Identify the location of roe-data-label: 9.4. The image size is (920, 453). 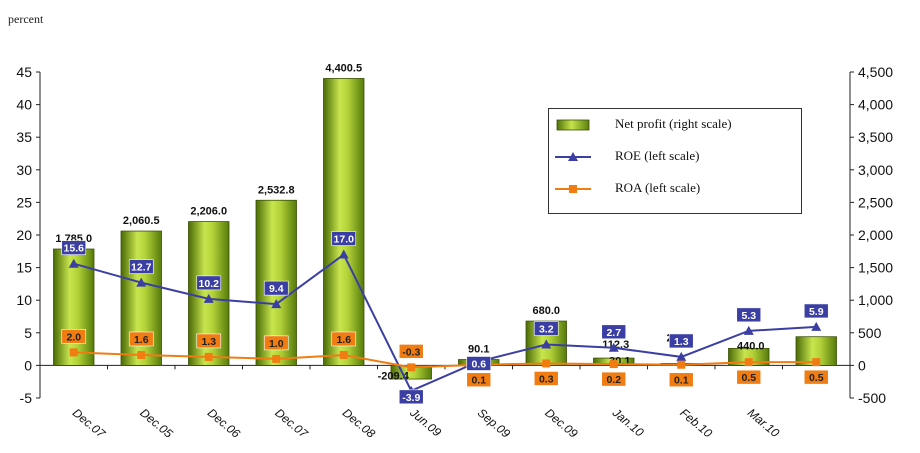
(276, 289).